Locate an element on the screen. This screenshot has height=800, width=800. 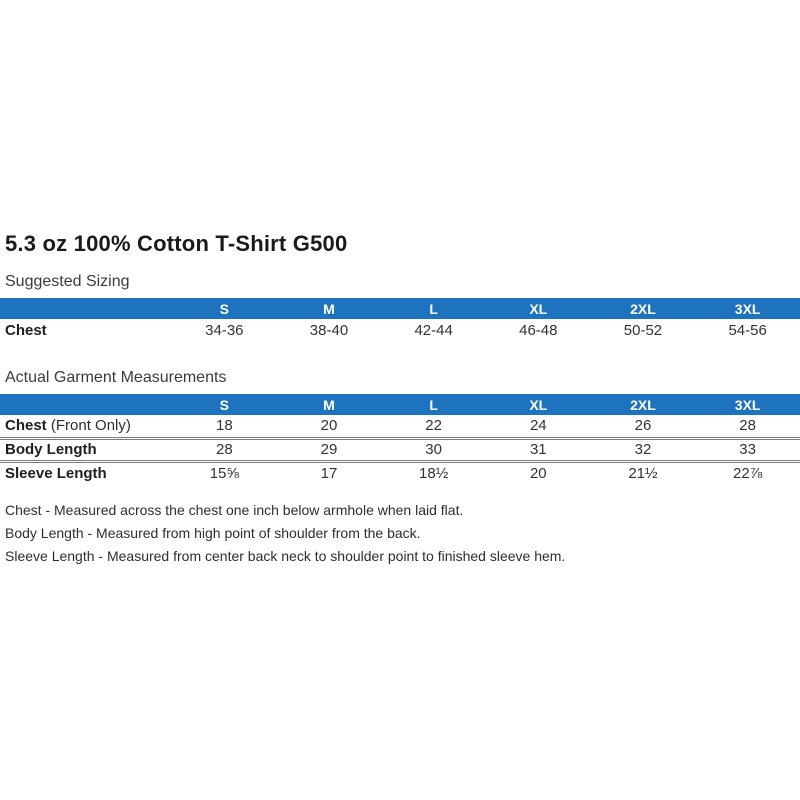
measurement-cell: 54-56 is located at coordinates (747, 330).